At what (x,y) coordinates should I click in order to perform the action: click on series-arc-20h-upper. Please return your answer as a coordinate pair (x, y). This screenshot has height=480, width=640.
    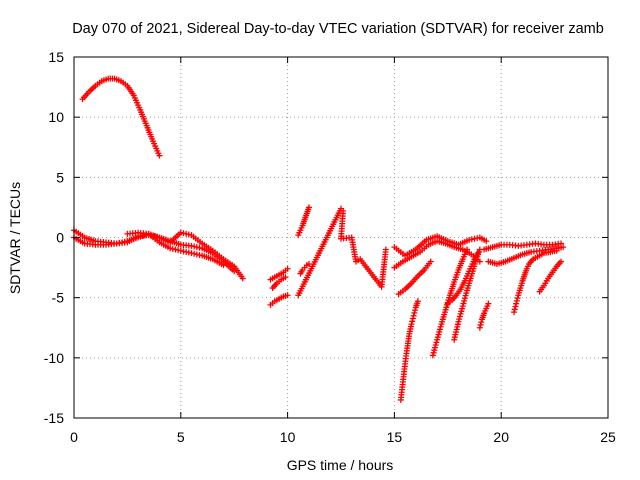
    Looking at the image, I should click on (523, 246).